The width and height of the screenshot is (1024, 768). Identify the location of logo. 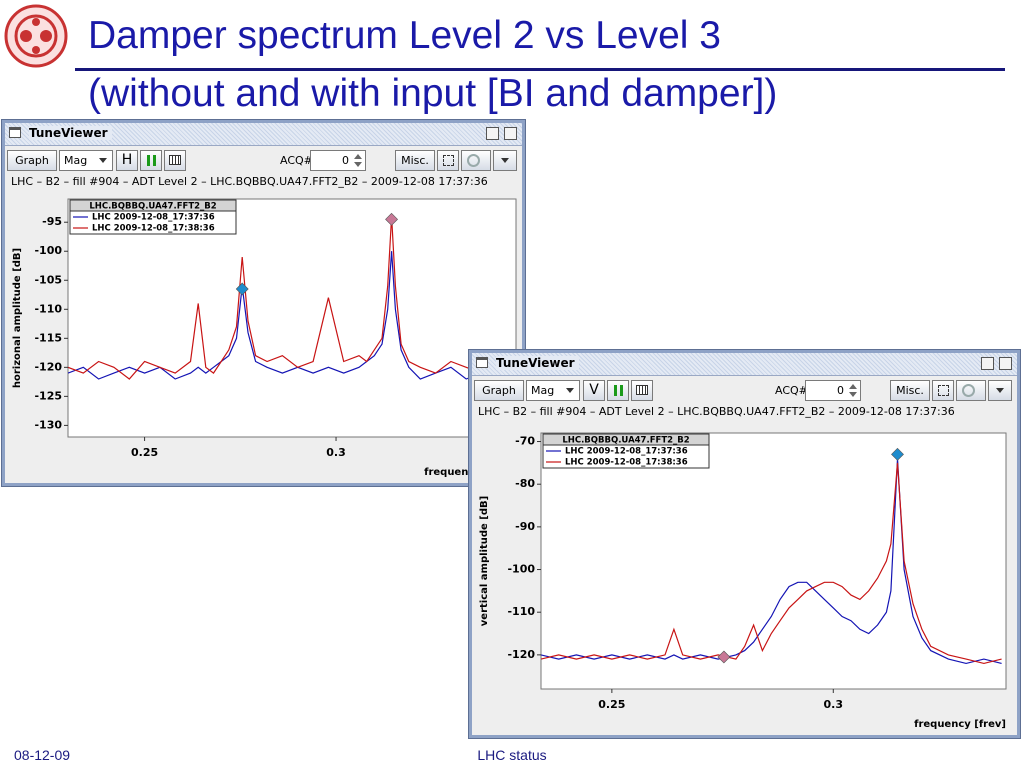
(36, 36).